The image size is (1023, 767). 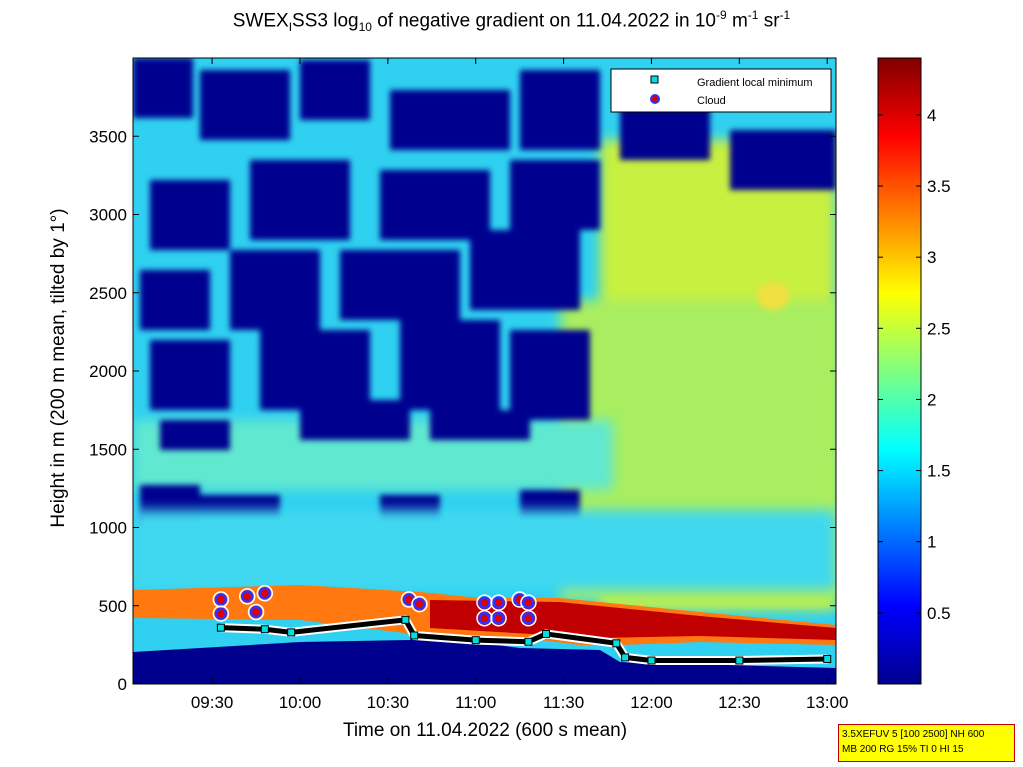 I want to click on title-part: 10, so click(x=365, y=27).